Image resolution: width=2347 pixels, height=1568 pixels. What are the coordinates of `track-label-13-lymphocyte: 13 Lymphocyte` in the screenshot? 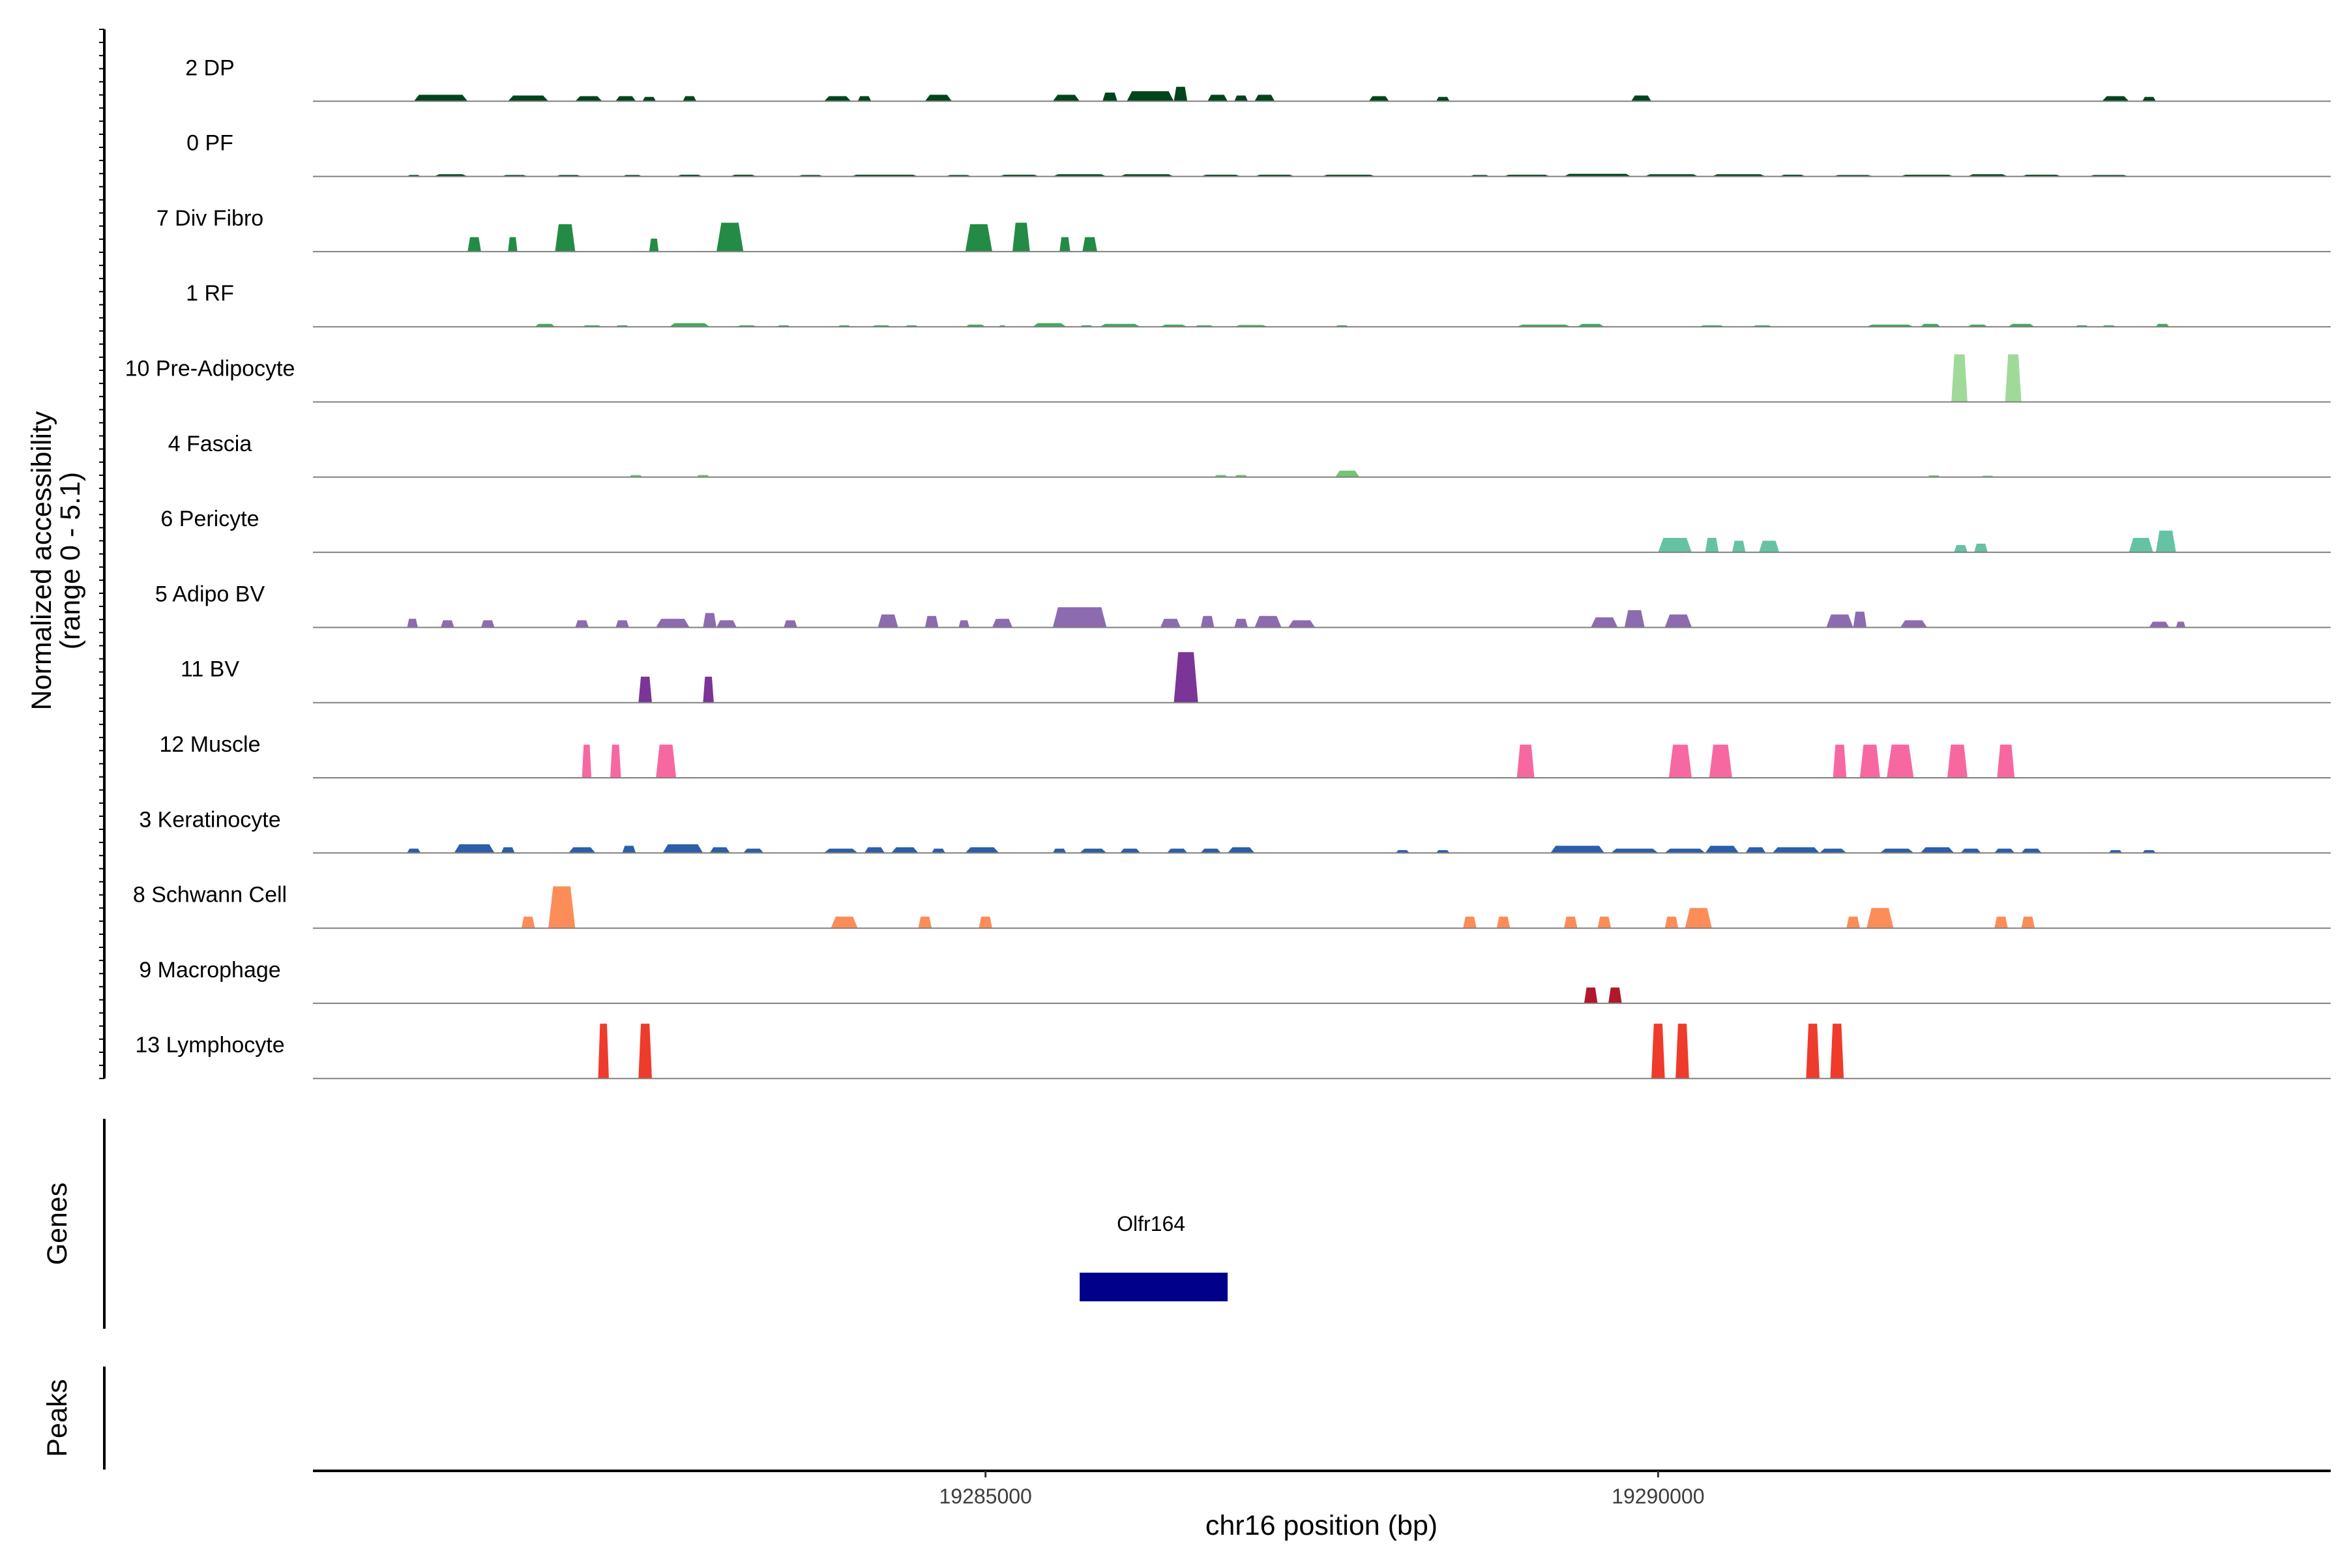 It's located at (209, 1045).